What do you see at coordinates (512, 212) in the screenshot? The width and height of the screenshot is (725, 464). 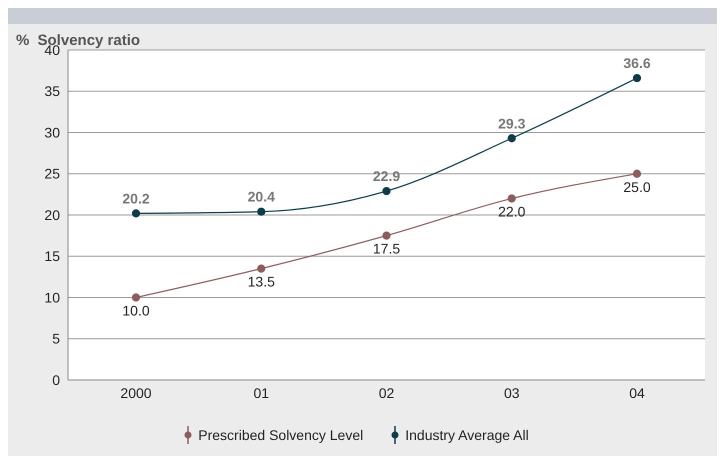 I see `data-label: 22.0` at bounding box center [512, 212].